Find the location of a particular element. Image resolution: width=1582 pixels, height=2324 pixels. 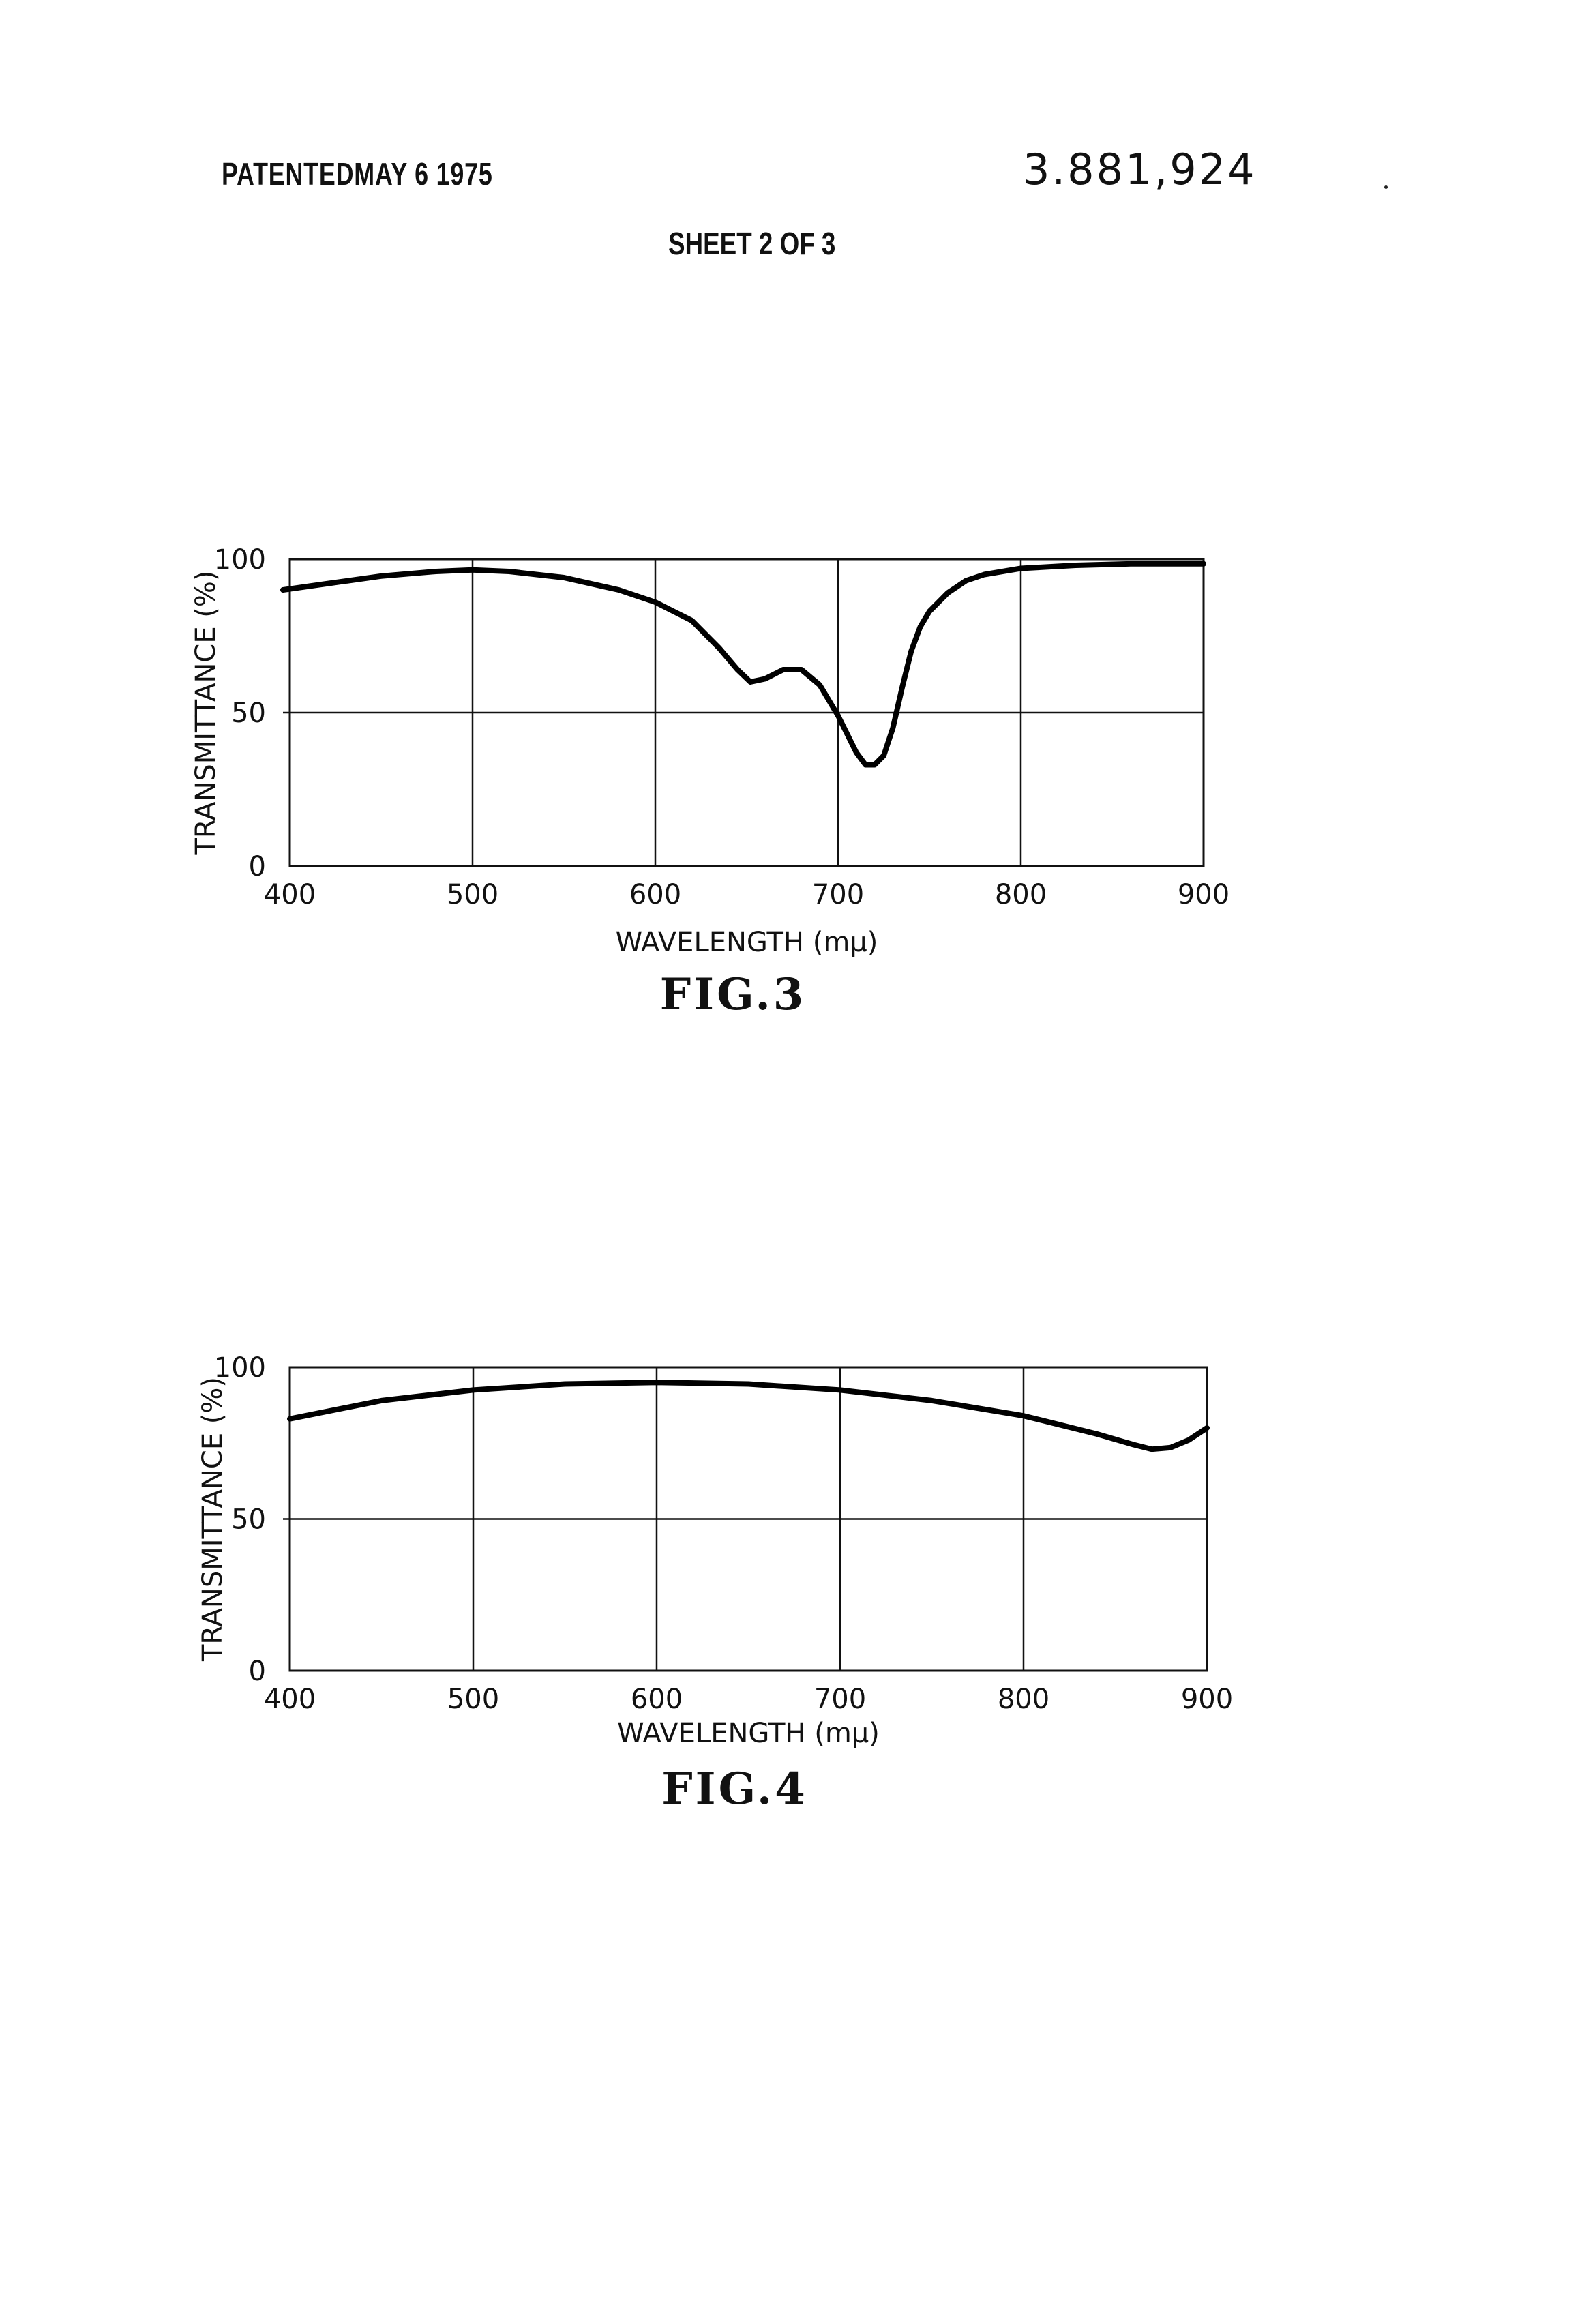

figure-label: FIG.3 is located at coordinates (733, 994).